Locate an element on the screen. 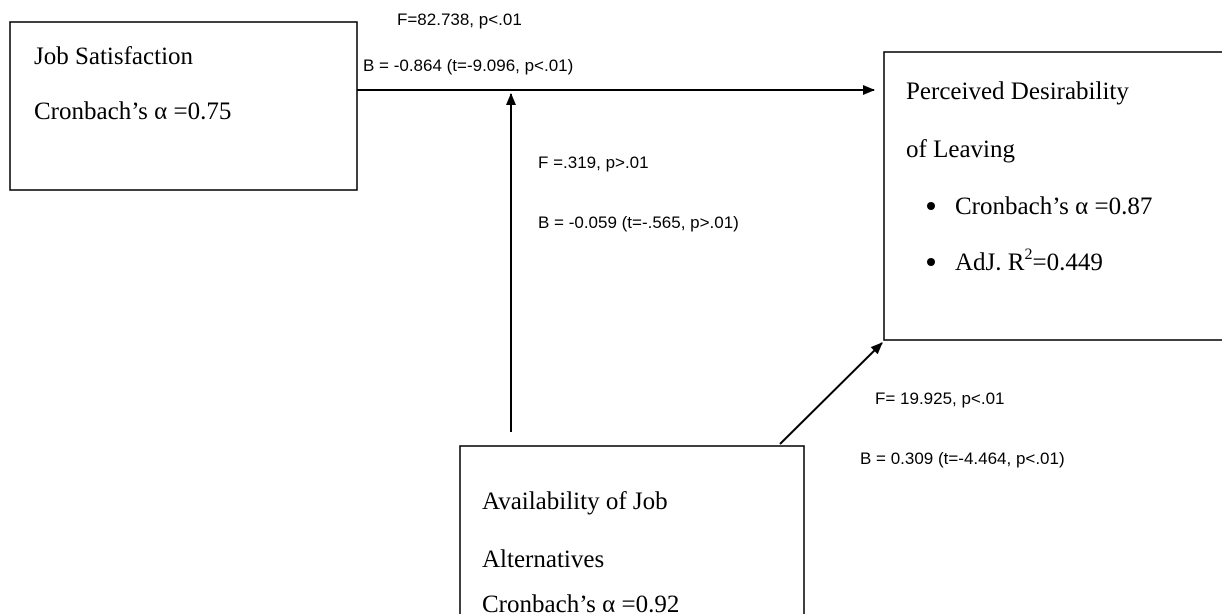  text: =0.449 is located at coordinates (1067, 262).